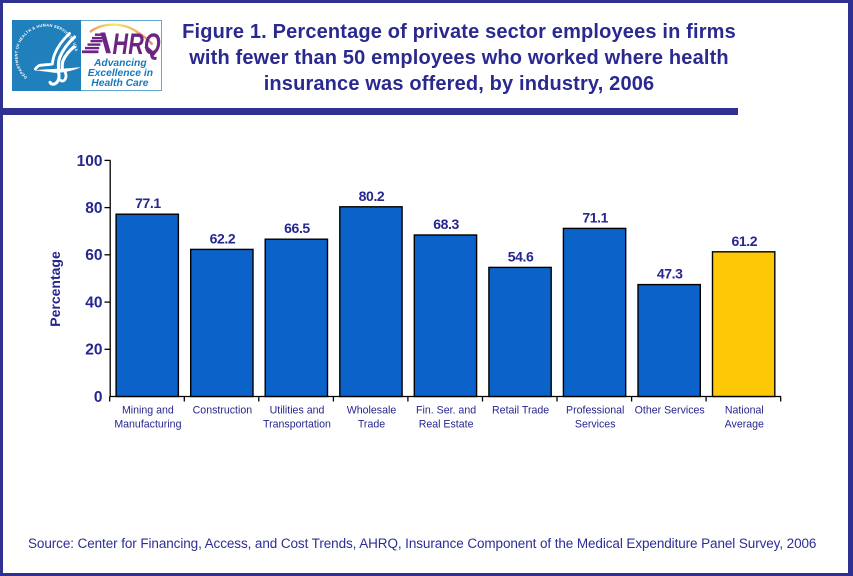 Image resolution: width=853 pixels, height=576 pixels. Describe the element at coordinates (93, 208) in the screenshot. I see `svg-text: 80` at that location.